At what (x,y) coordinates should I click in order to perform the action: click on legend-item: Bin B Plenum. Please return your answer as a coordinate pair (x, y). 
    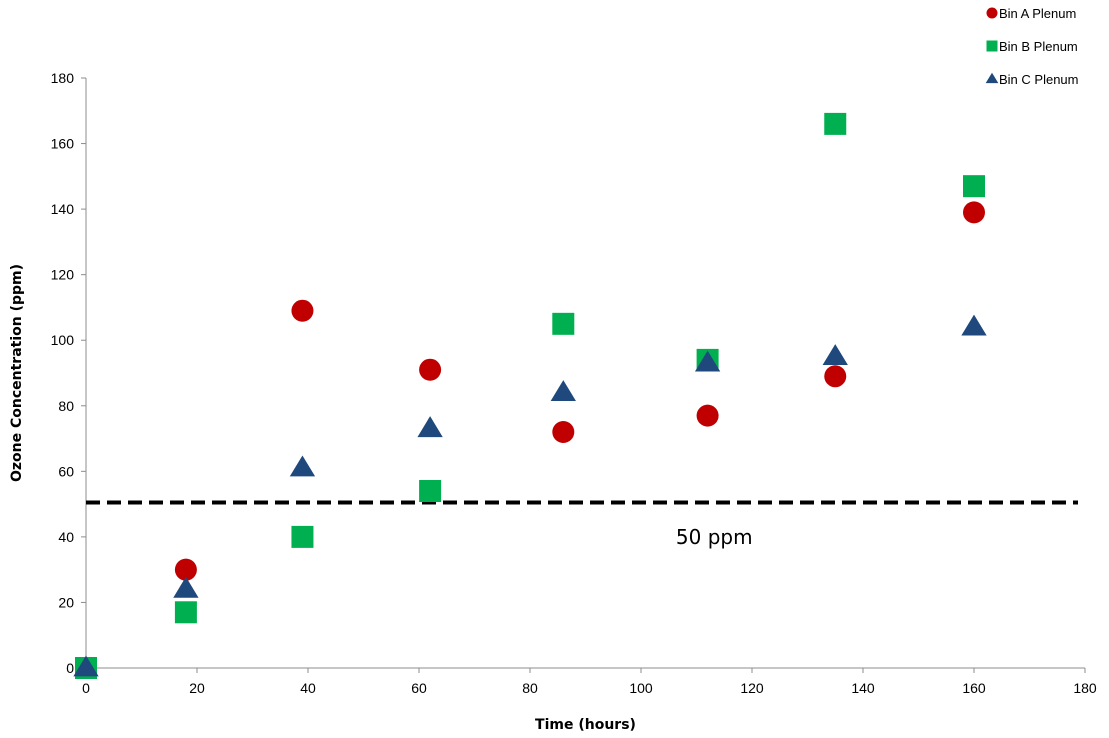
    Looking at the image, I should click on (1032, 46).